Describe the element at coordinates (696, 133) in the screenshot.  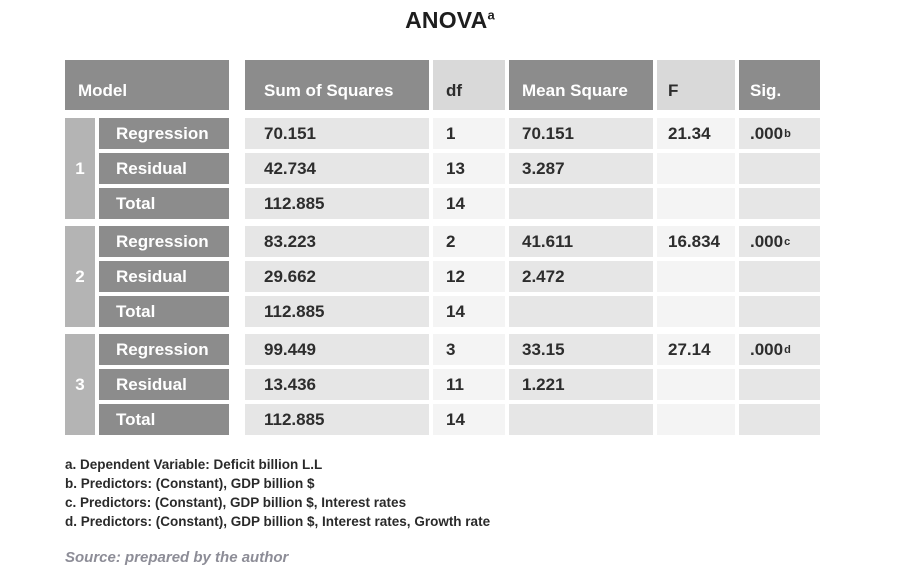
I see `cell-f: 21.34` at that location.